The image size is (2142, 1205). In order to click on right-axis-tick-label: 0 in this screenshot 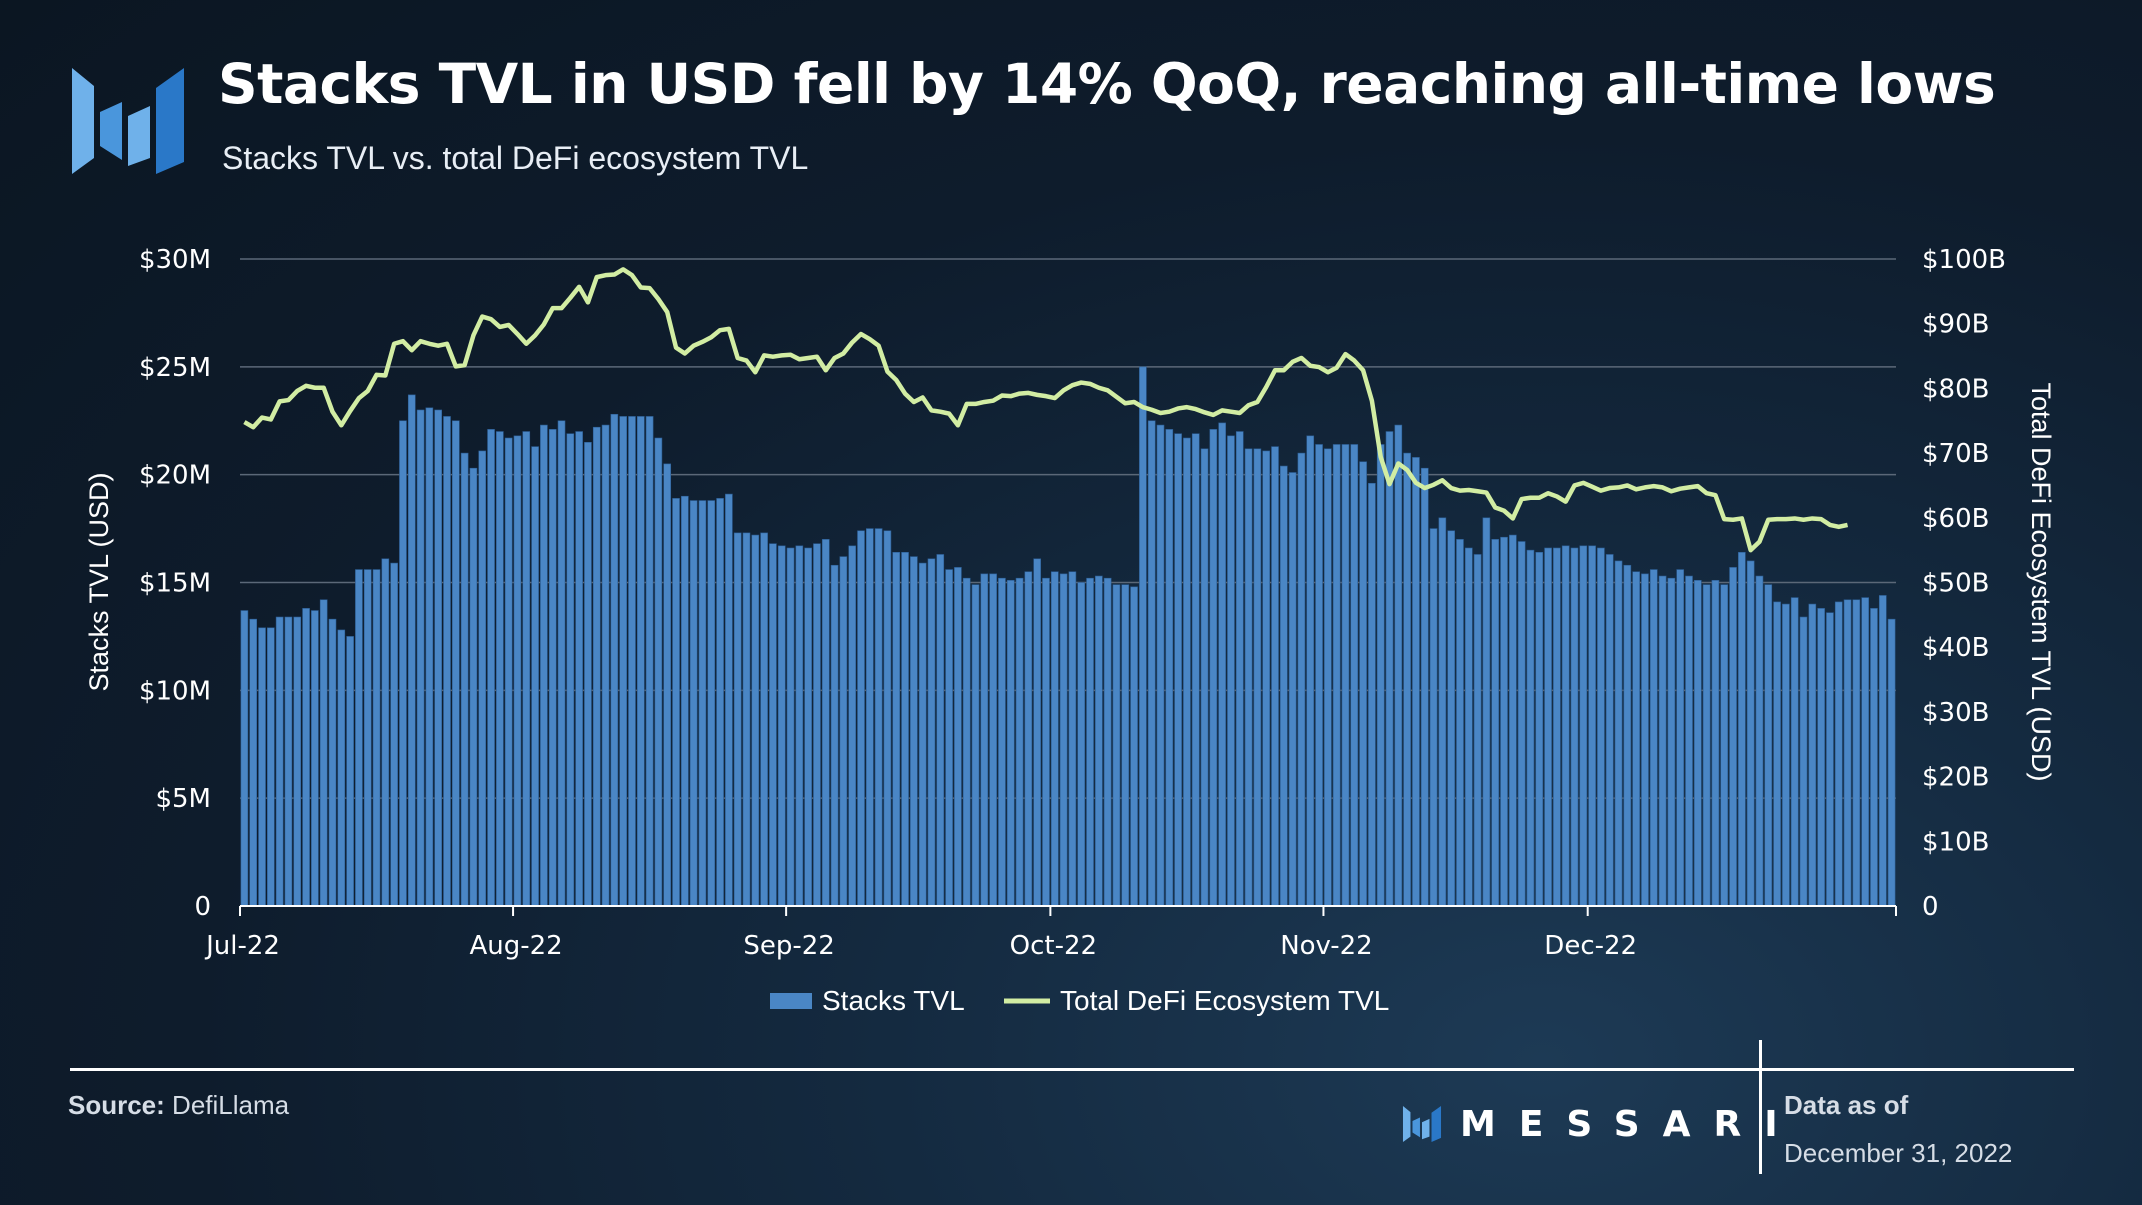, I will do `click(1930, 907)`.